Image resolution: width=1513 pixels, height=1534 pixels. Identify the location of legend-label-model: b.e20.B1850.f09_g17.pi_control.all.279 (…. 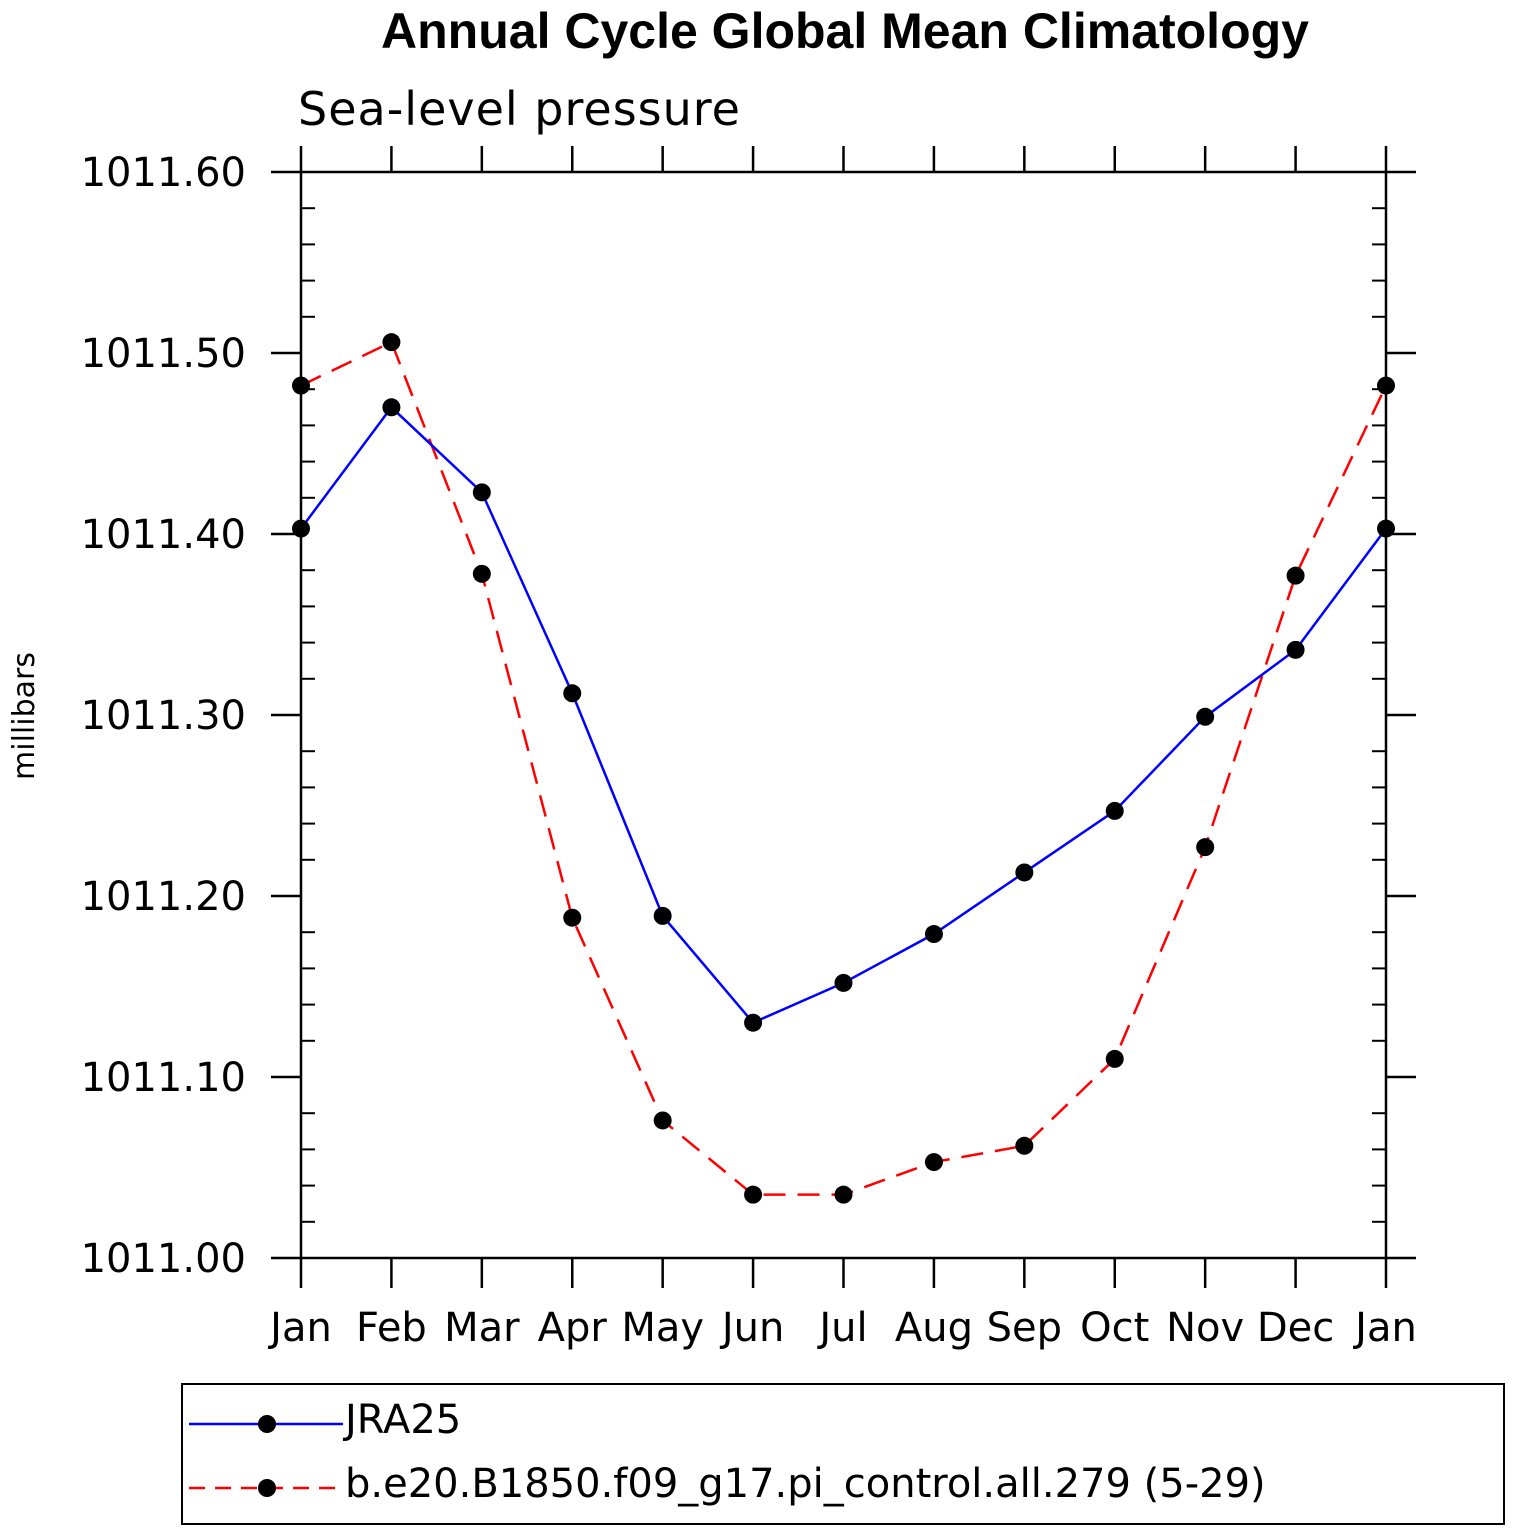
(805, 1484).